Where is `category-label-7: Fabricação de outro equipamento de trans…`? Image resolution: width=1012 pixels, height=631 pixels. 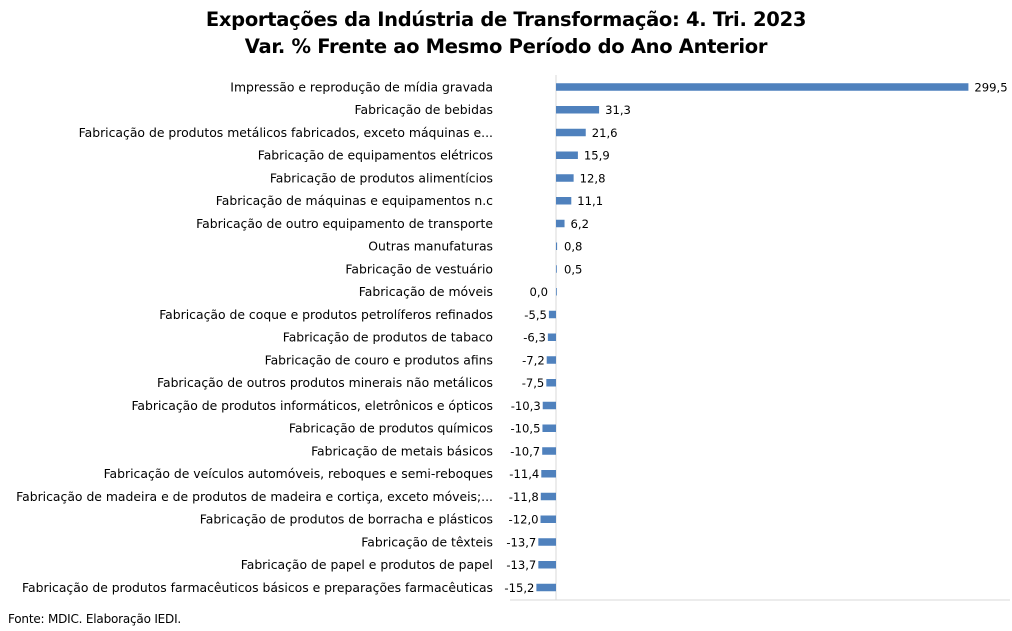
category-label-7: Fabricação de outro equipamento de trans… is located at coordinates (344, 223).